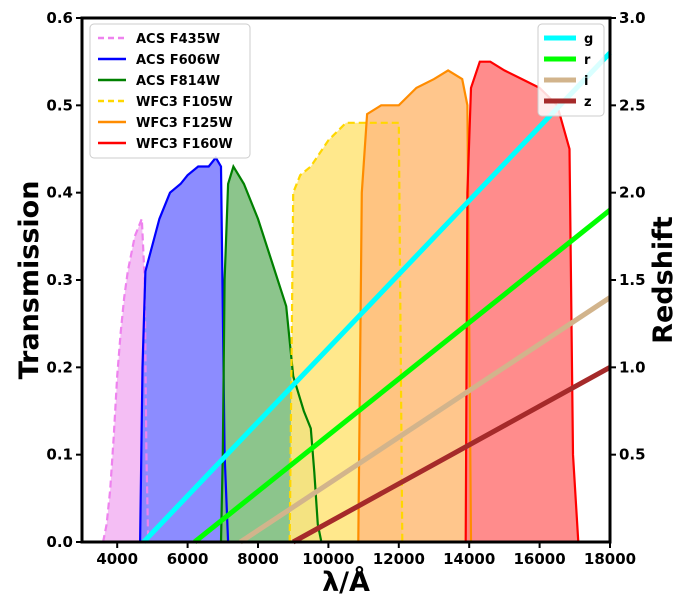  I want to click on legend-label-5: WFC3 F160W, so click(184, 144).